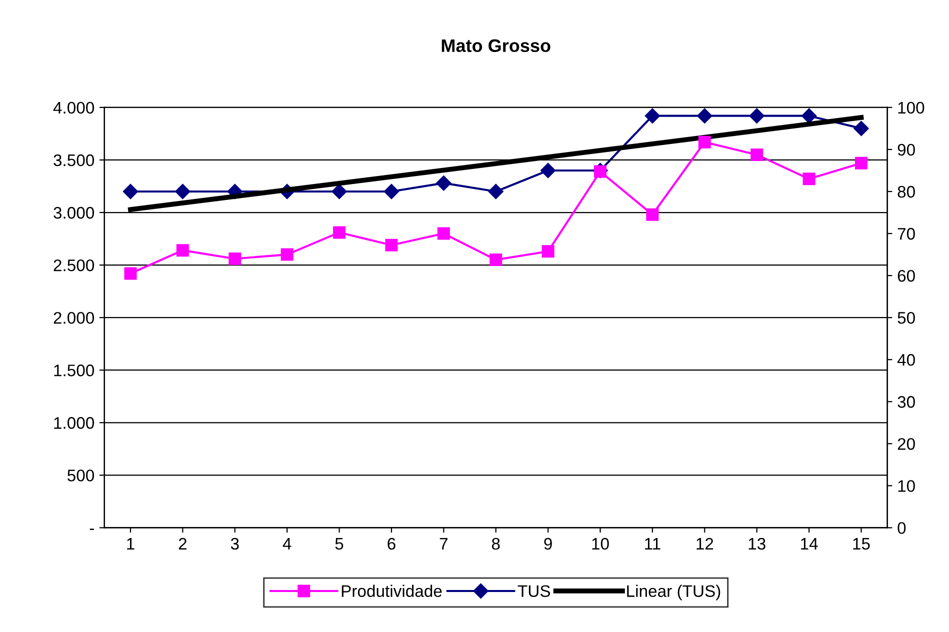 The image size is (949, 632). What do you see at coordinates (705, 544) in the screenshot?
I see `x-tick-label: 12` at bounding box center [705, 544].